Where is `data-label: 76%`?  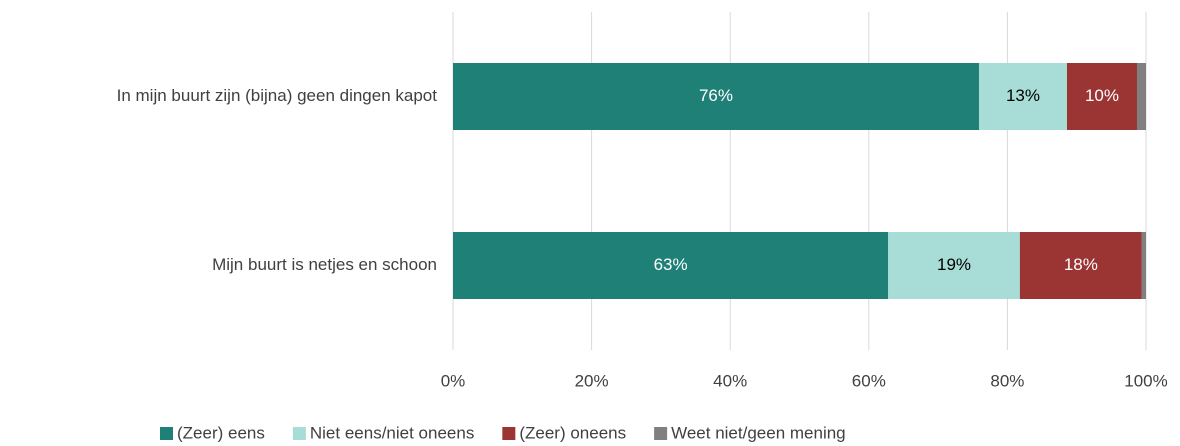 data-label: 76% is located at coordinates (716, 95).